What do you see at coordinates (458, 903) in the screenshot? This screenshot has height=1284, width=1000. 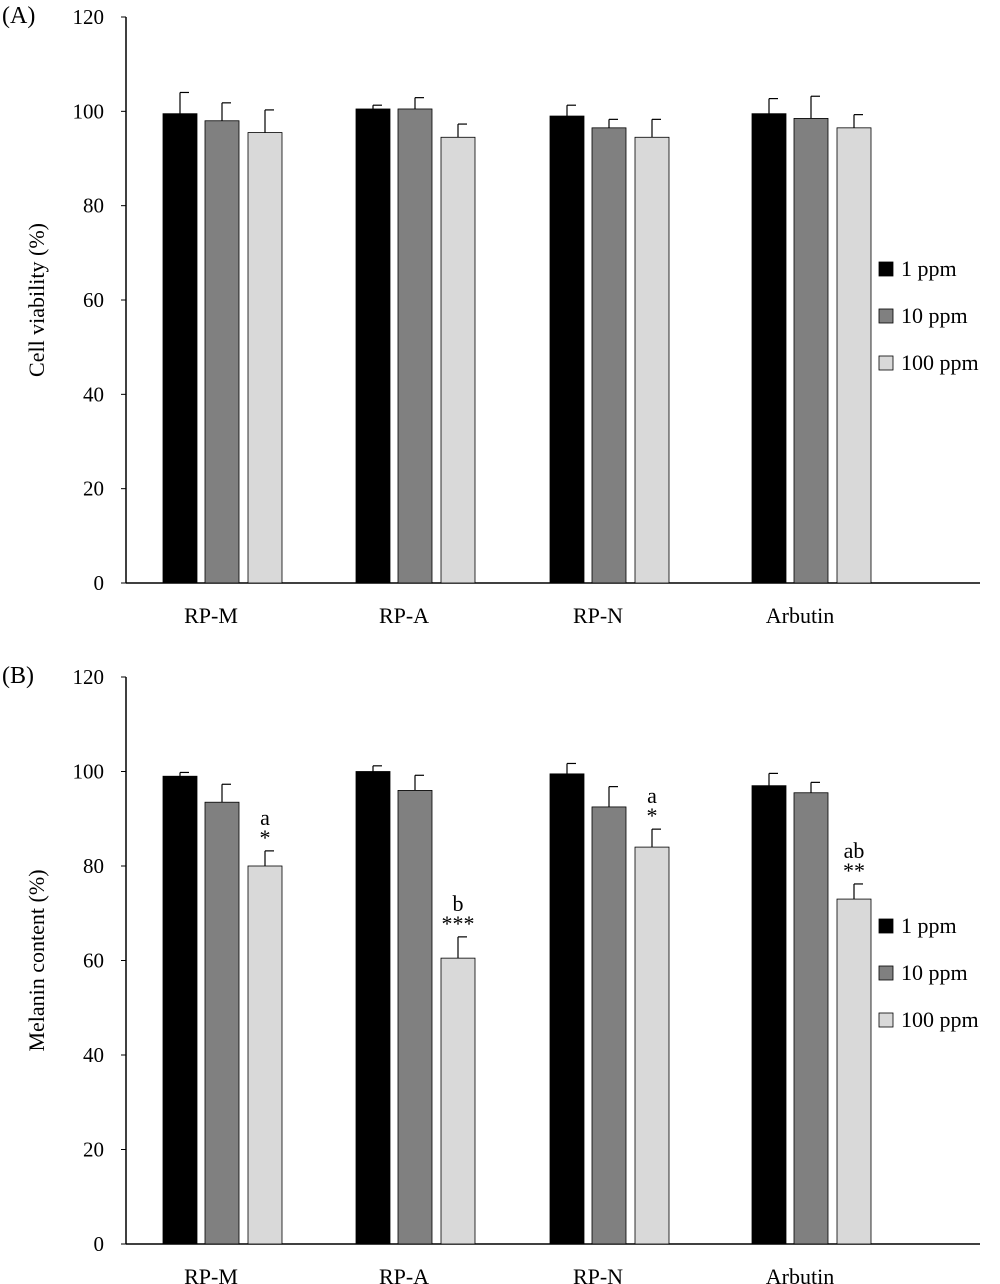 I see `significance-letter: b` at bounding box center [458, 903].